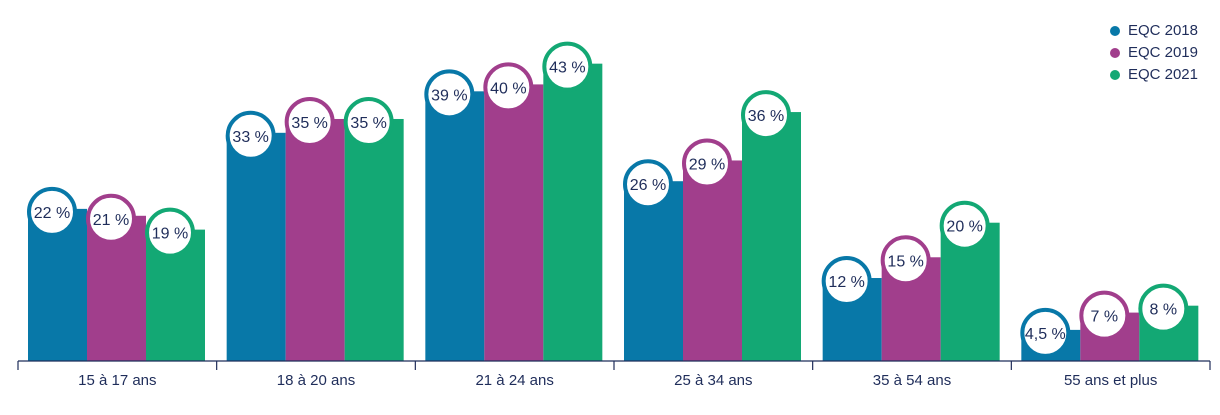  I want to click on legend-label-eqc-2019: EQC 2019, so click(1162, 52).